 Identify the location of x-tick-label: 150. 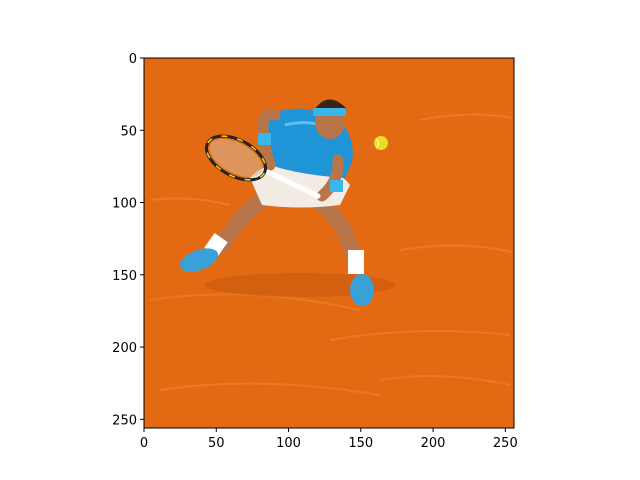
(360, 443).